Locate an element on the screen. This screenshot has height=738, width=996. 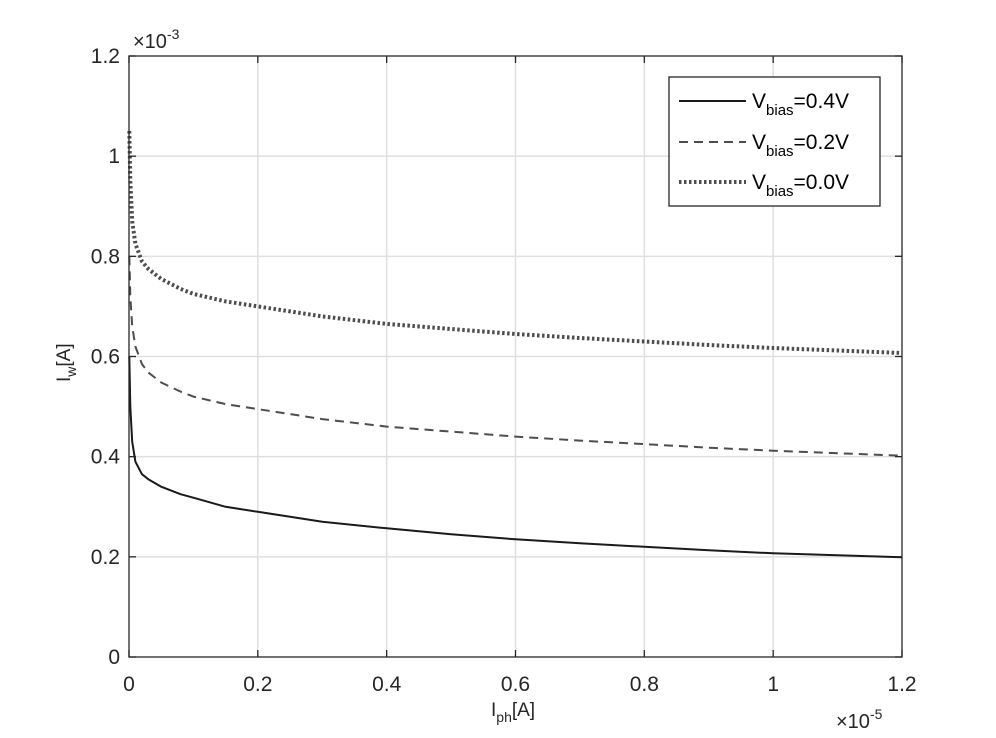
y-tick-label: 1 is located at coordinates (114, 156).